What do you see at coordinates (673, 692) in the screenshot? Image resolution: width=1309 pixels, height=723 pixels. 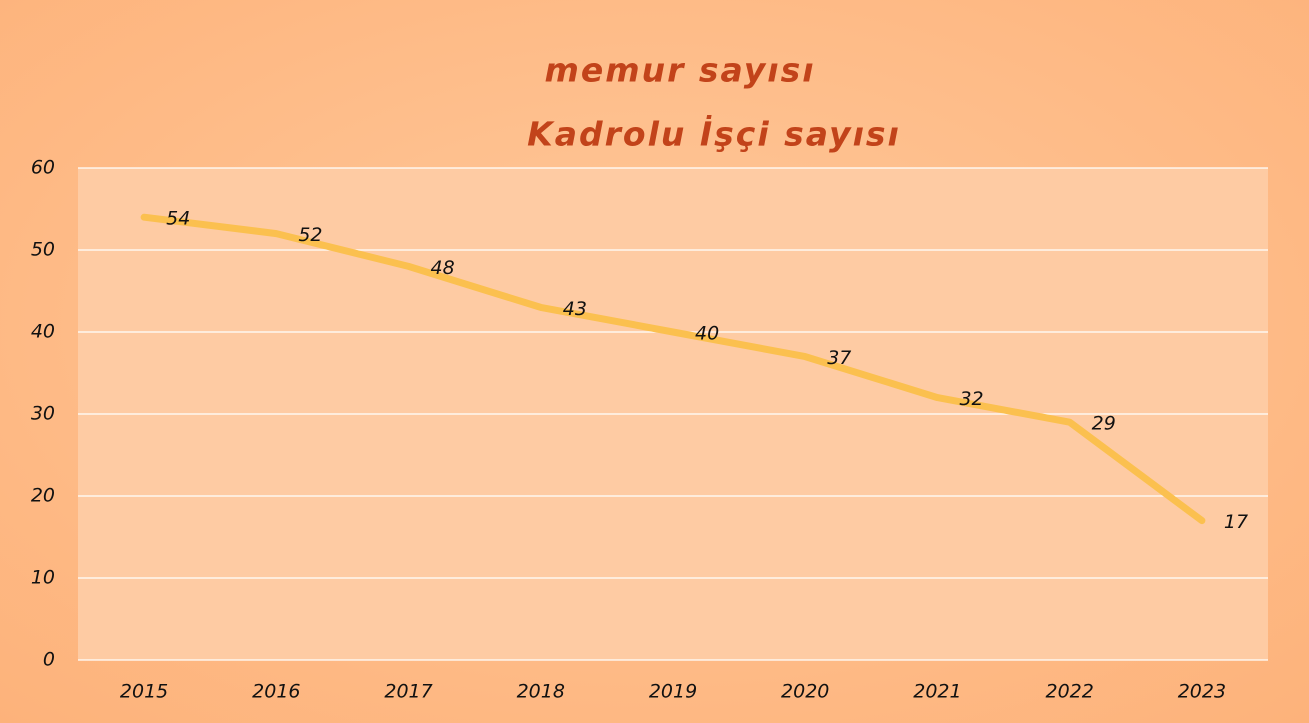 I see `x-tick-label: 2019` at bounding box center [673, 692].